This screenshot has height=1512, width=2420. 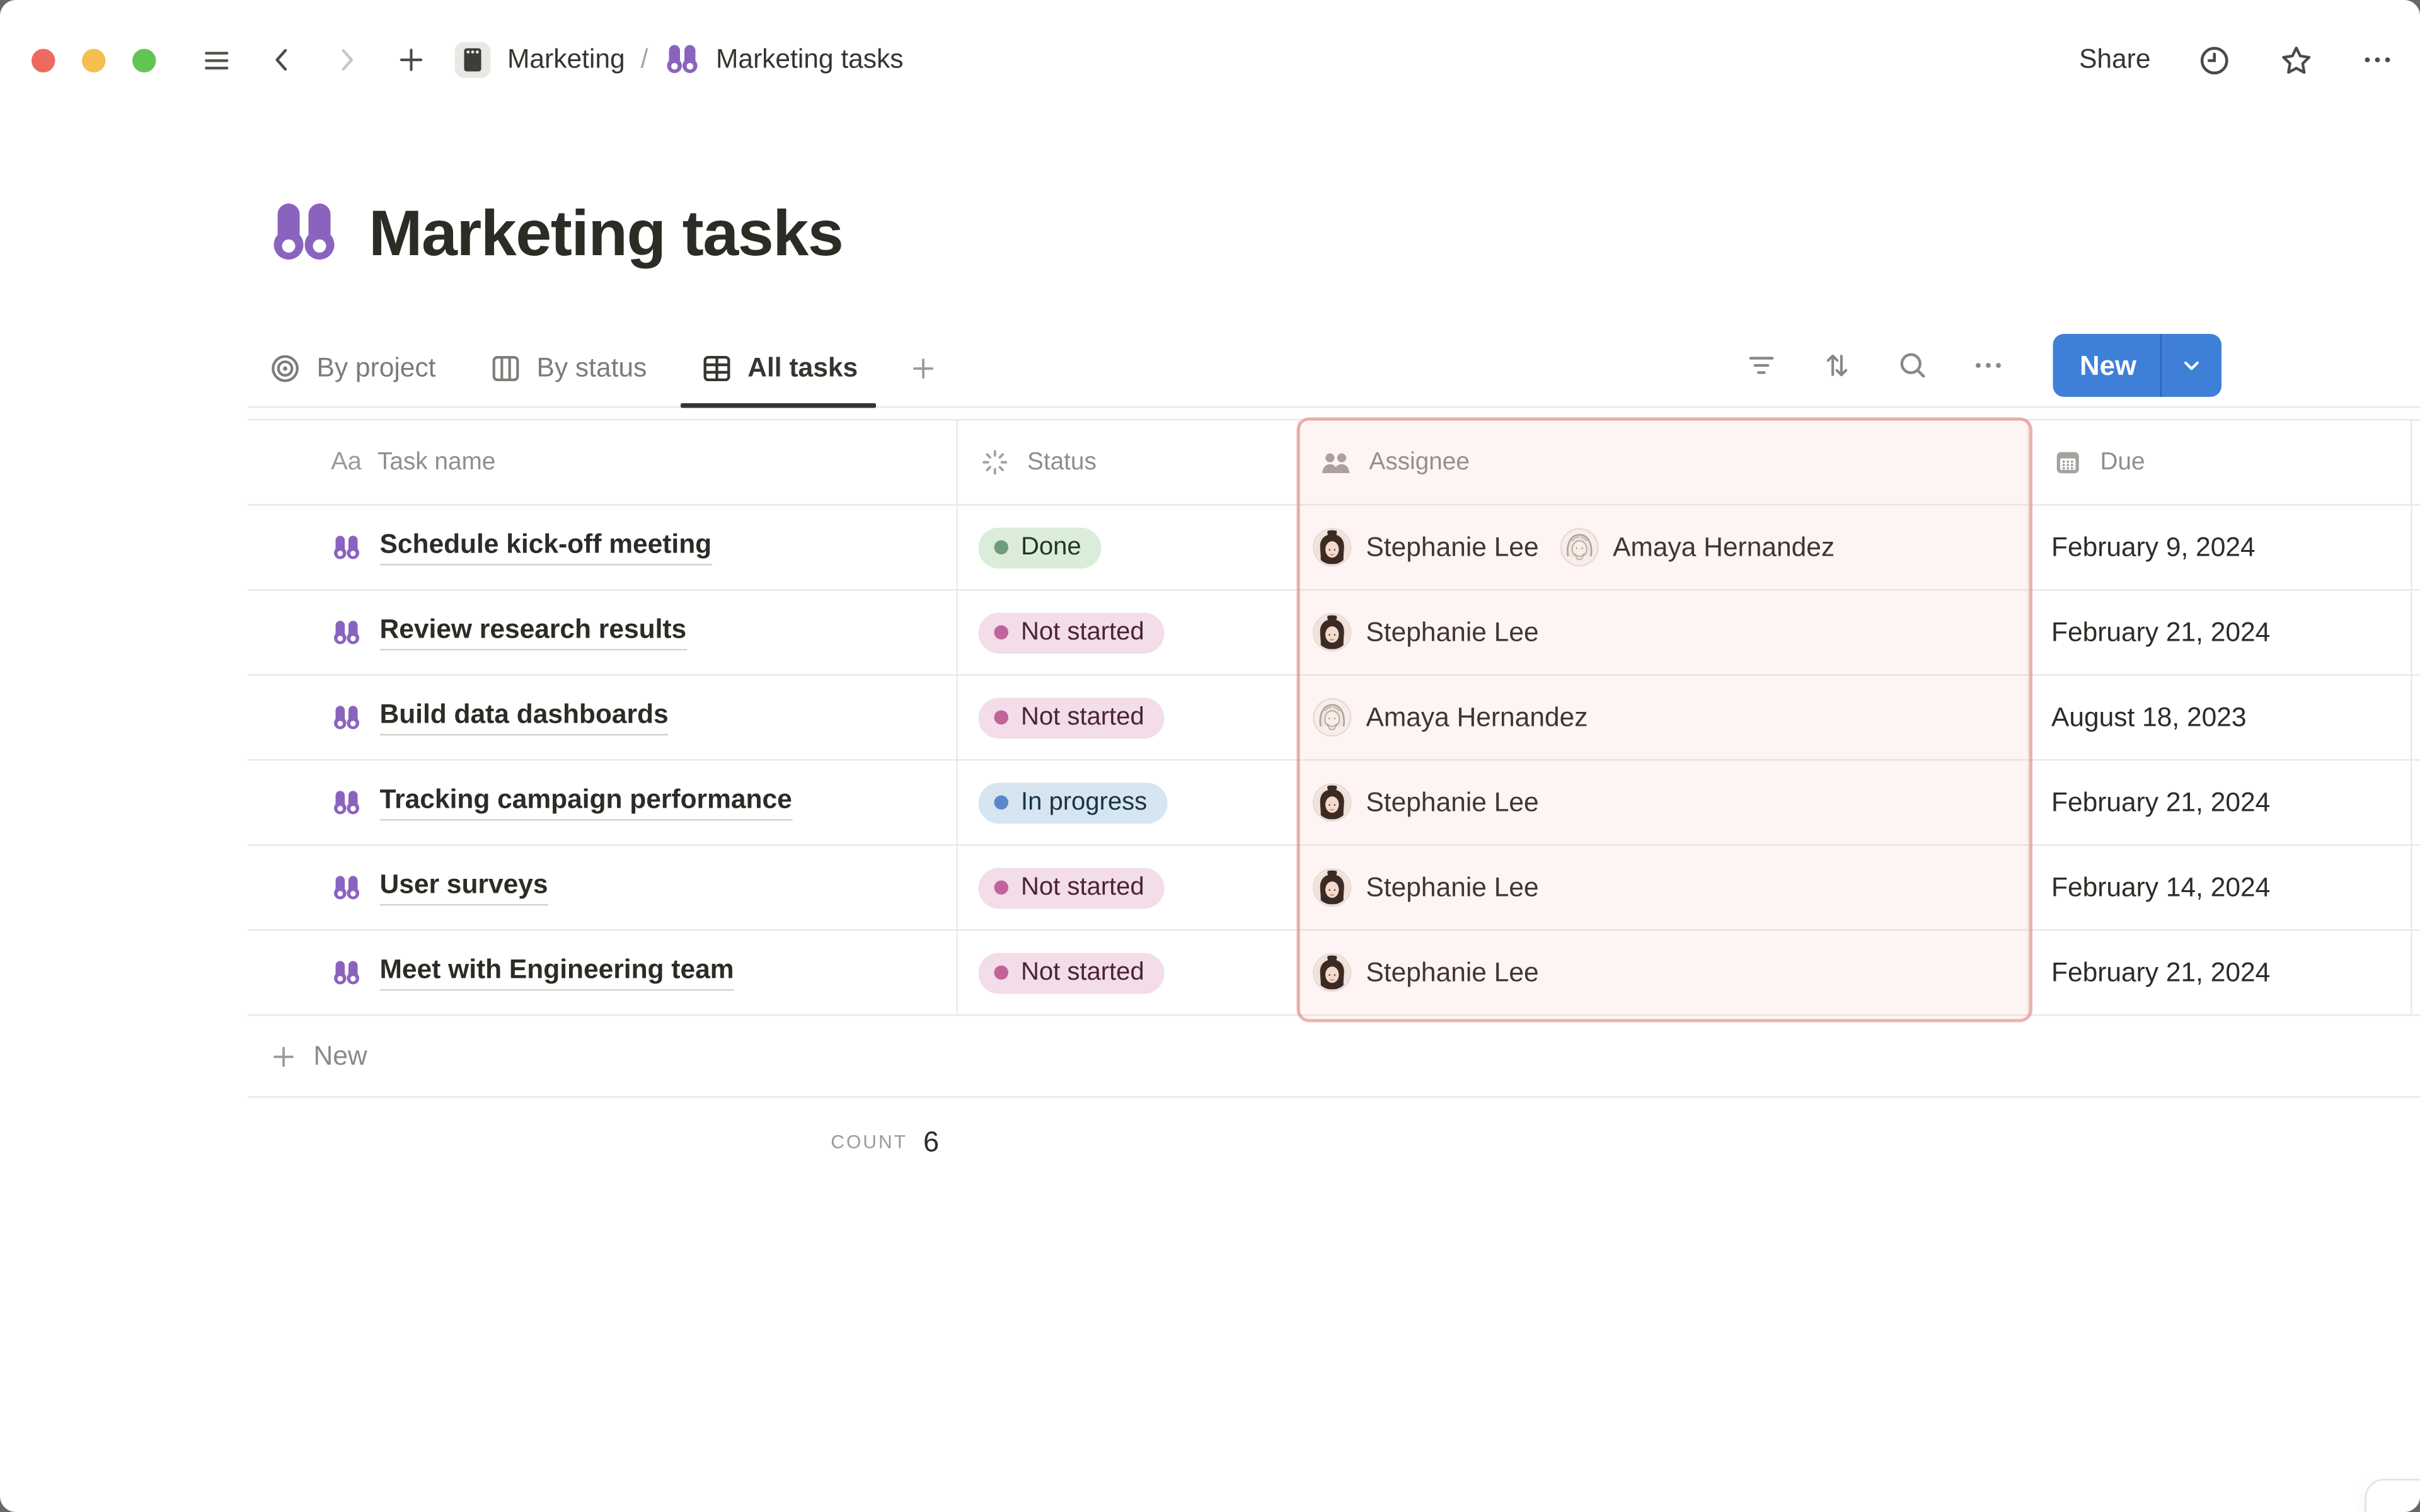 What do you see at coordinates (1334, 368) in the screenshot?
I see `view-toolbar: By project By status All tasks New` at bounding box center [1334, 368].